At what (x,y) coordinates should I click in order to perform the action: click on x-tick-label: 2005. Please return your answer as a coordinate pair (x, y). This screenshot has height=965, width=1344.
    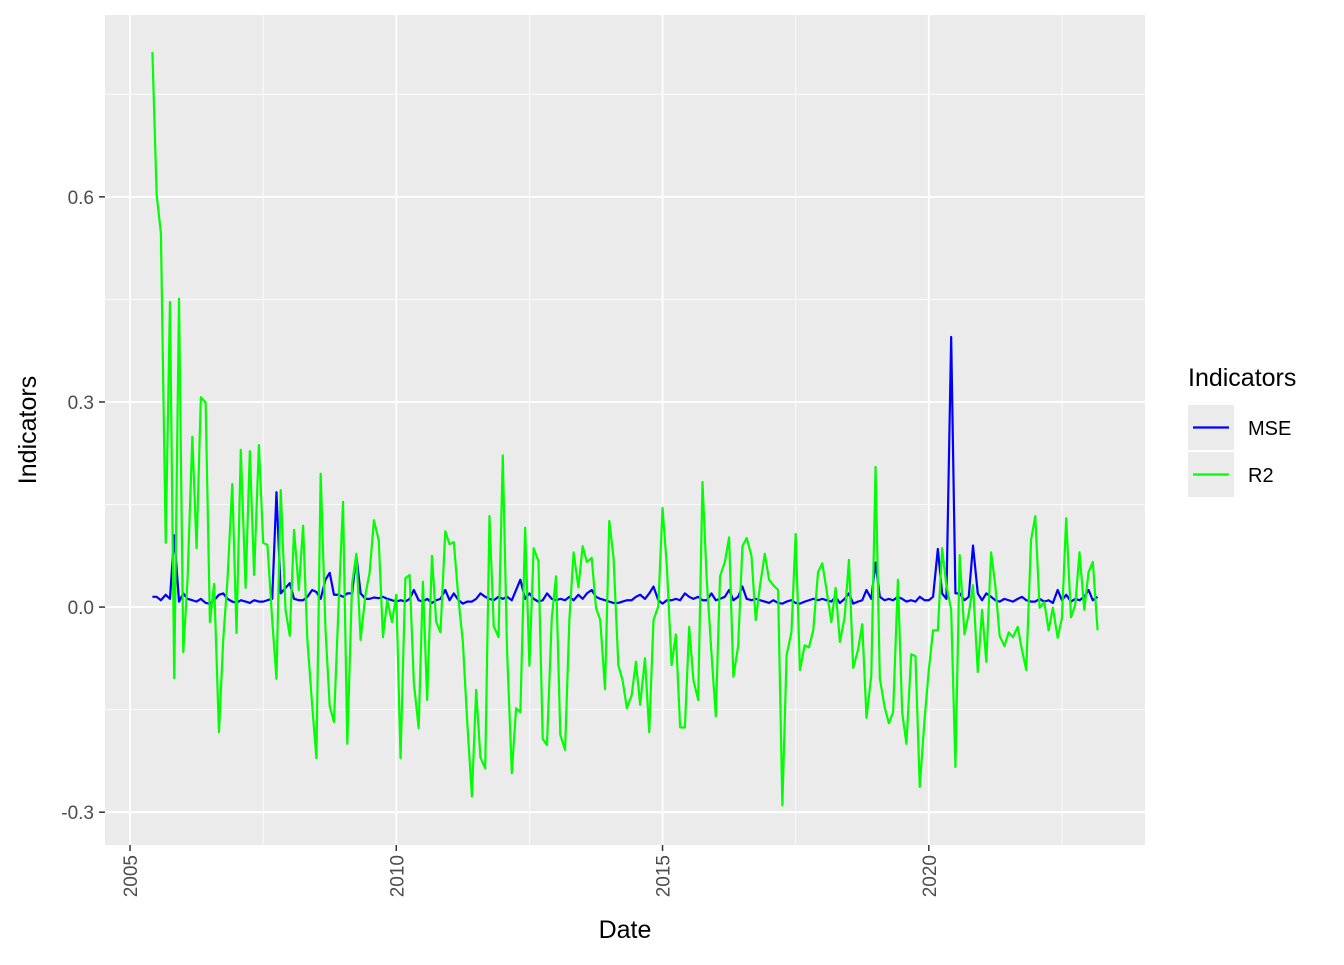
    Looking at the image, I should click on (131, 876).